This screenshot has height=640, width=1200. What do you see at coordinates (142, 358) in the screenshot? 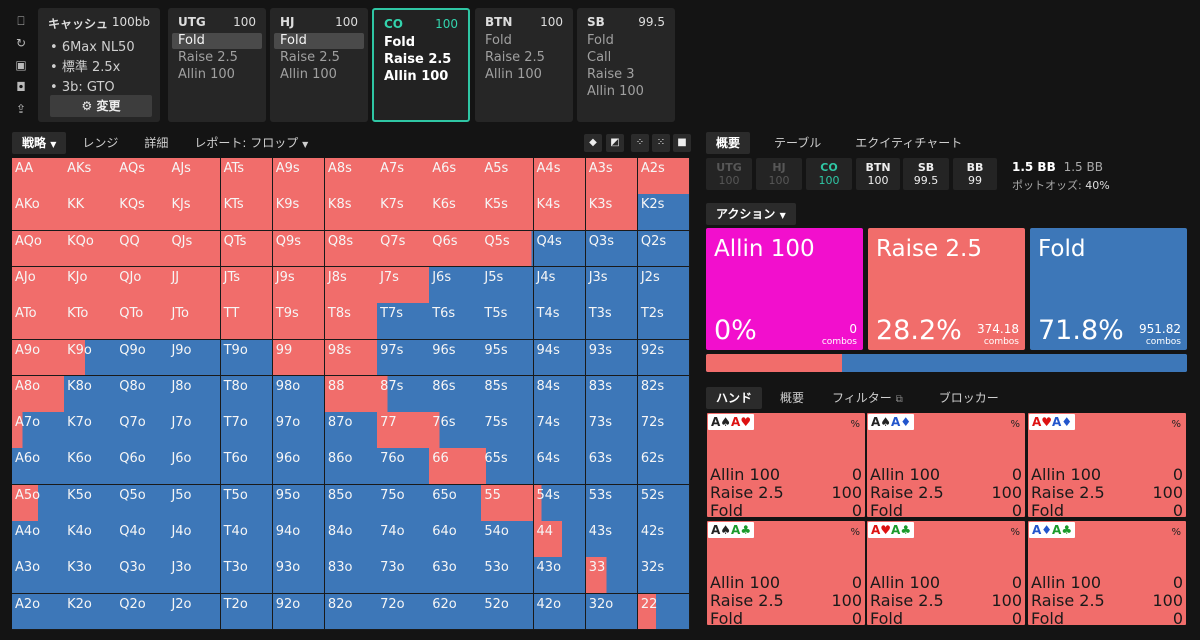
I see `range-cell-q9o: Q9o` at bounding box center [142, 358].